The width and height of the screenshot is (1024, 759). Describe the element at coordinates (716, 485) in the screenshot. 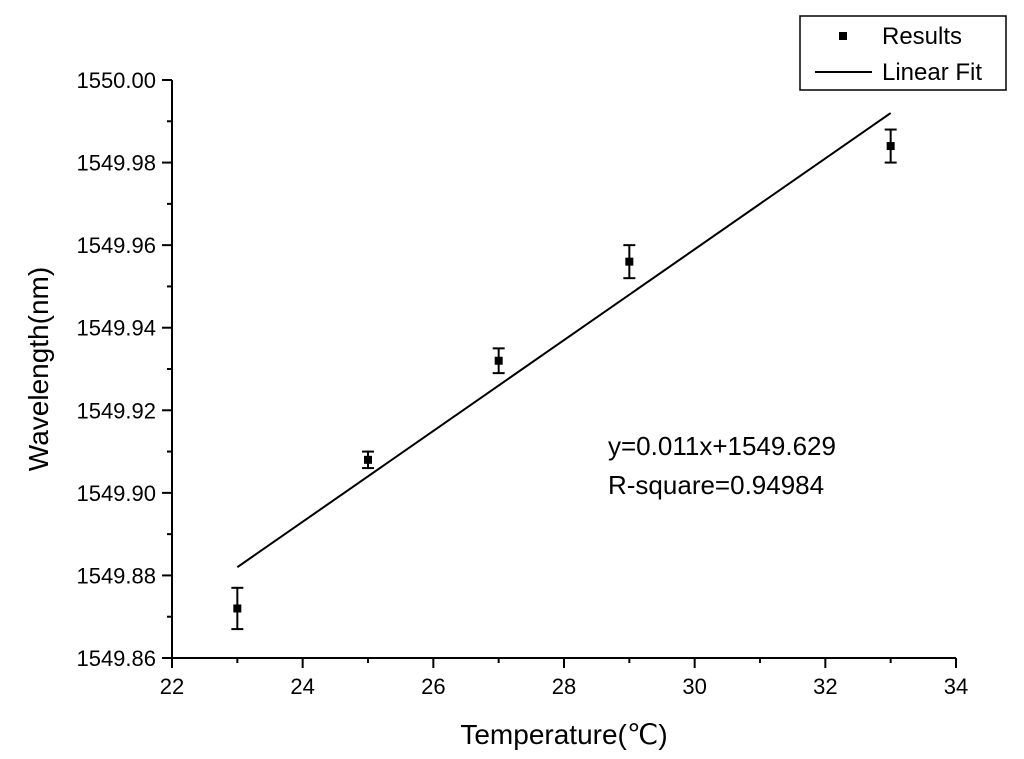

I see `r-square-annotation: R-square=0.94984` at that location.